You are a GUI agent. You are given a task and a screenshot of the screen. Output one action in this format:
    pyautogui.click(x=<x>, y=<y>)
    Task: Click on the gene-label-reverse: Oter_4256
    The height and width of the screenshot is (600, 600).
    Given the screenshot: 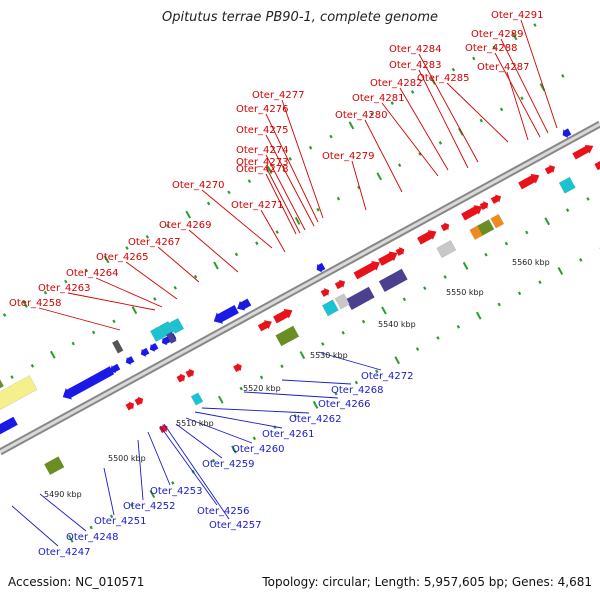 What is the action you would take?
    pyautogui.click(x=223, y=511)
    